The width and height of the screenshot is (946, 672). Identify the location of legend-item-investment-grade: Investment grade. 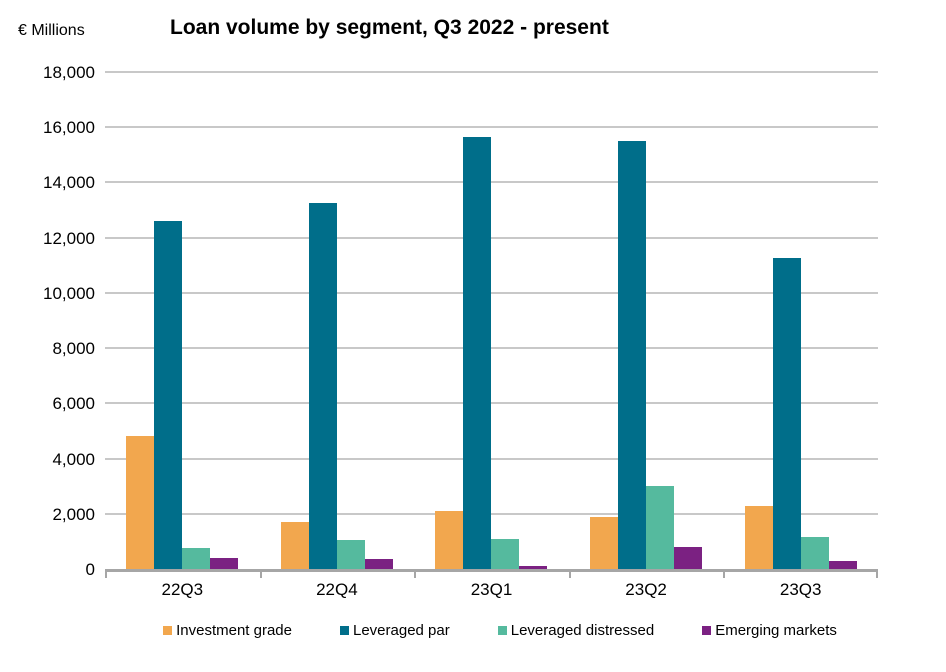
(227, 630).